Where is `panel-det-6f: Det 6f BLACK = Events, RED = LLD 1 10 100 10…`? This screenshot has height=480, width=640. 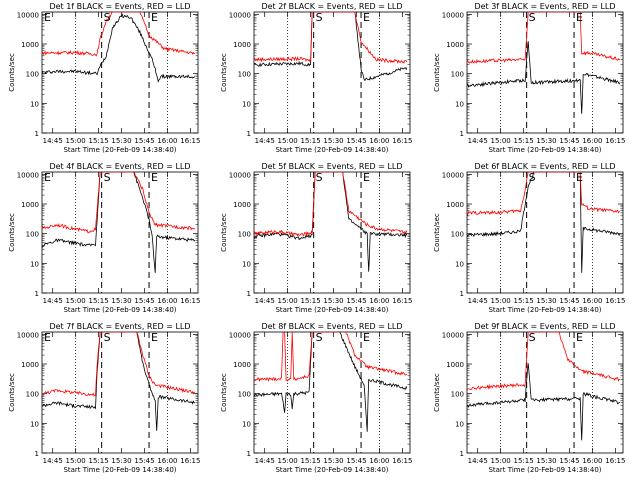 panel-det-6f: Det 6f BLACK = Events, RED = LLD 1 10 100 10… is located at coordinates (529, 238).